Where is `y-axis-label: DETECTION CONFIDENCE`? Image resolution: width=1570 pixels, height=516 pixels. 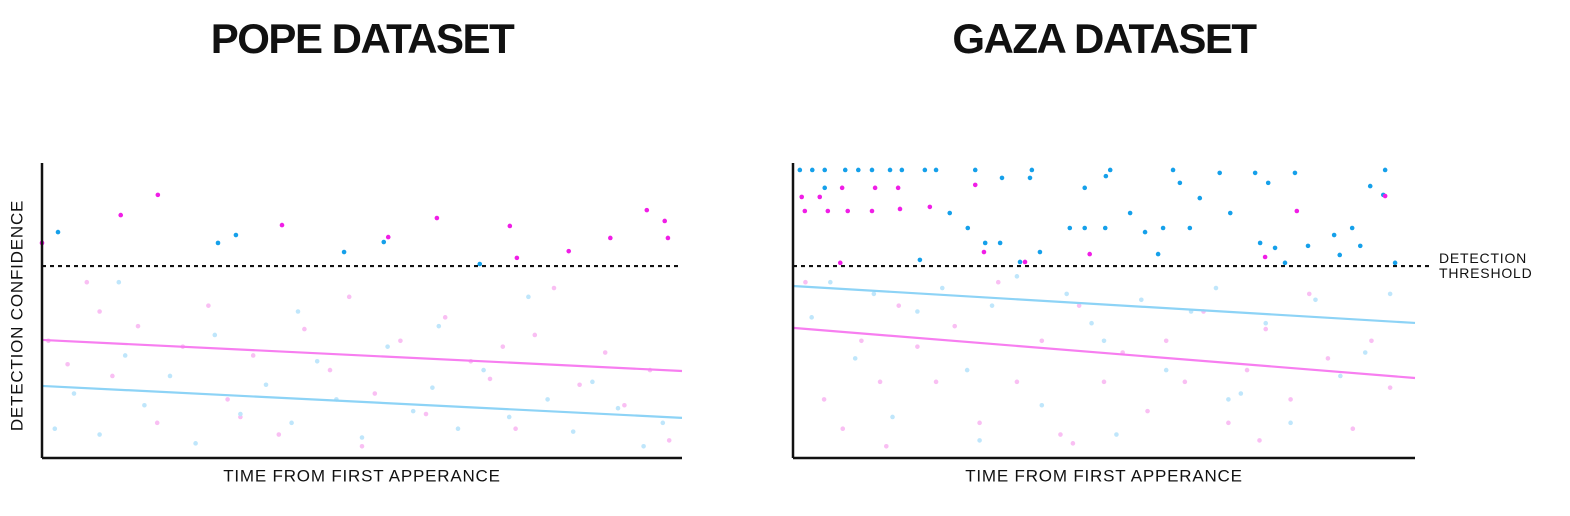 y-axis-label: DETECTION CONFIDENCE is located at coordinates (16, 315).